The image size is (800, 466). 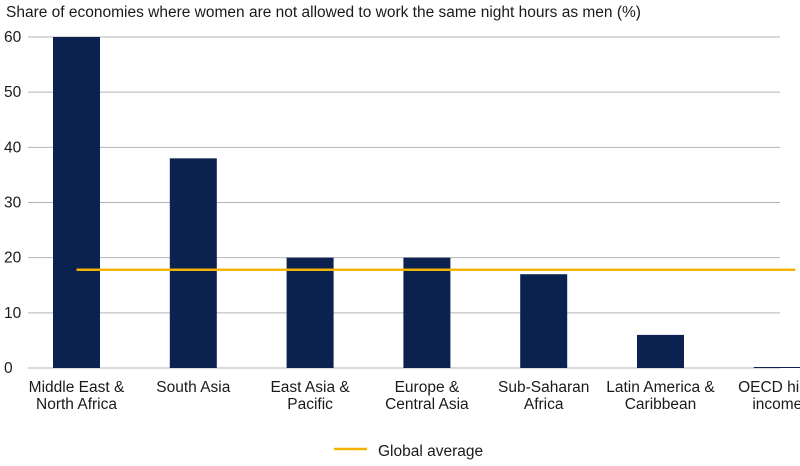 What do you see at coordinates (193, 387) in the screenshot?
I see `x-label-1-line-0: South Asia` at bounding box center [193, 387].